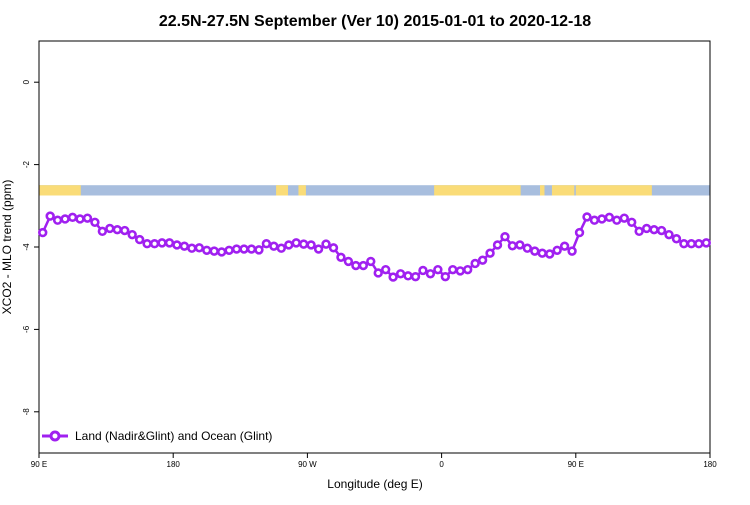 This screenshot has width=750, height=505. I want to click on x-axis: 90 E 180 90 W 0 90 E 180, so click(374, 461).